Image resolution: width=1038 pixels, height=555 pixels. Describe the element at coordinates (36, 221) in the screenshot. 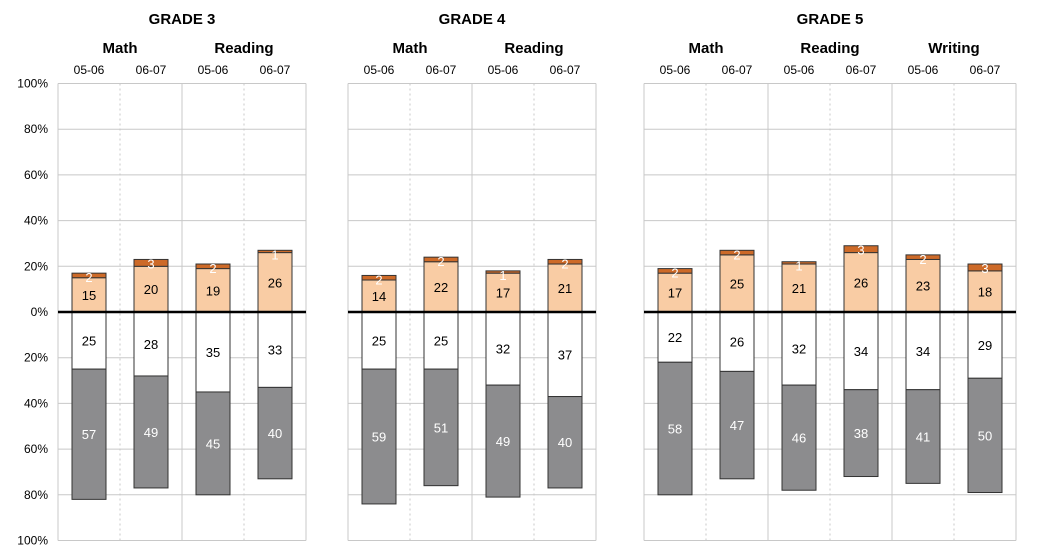

I see `y-tick-label: 40%` at that location.